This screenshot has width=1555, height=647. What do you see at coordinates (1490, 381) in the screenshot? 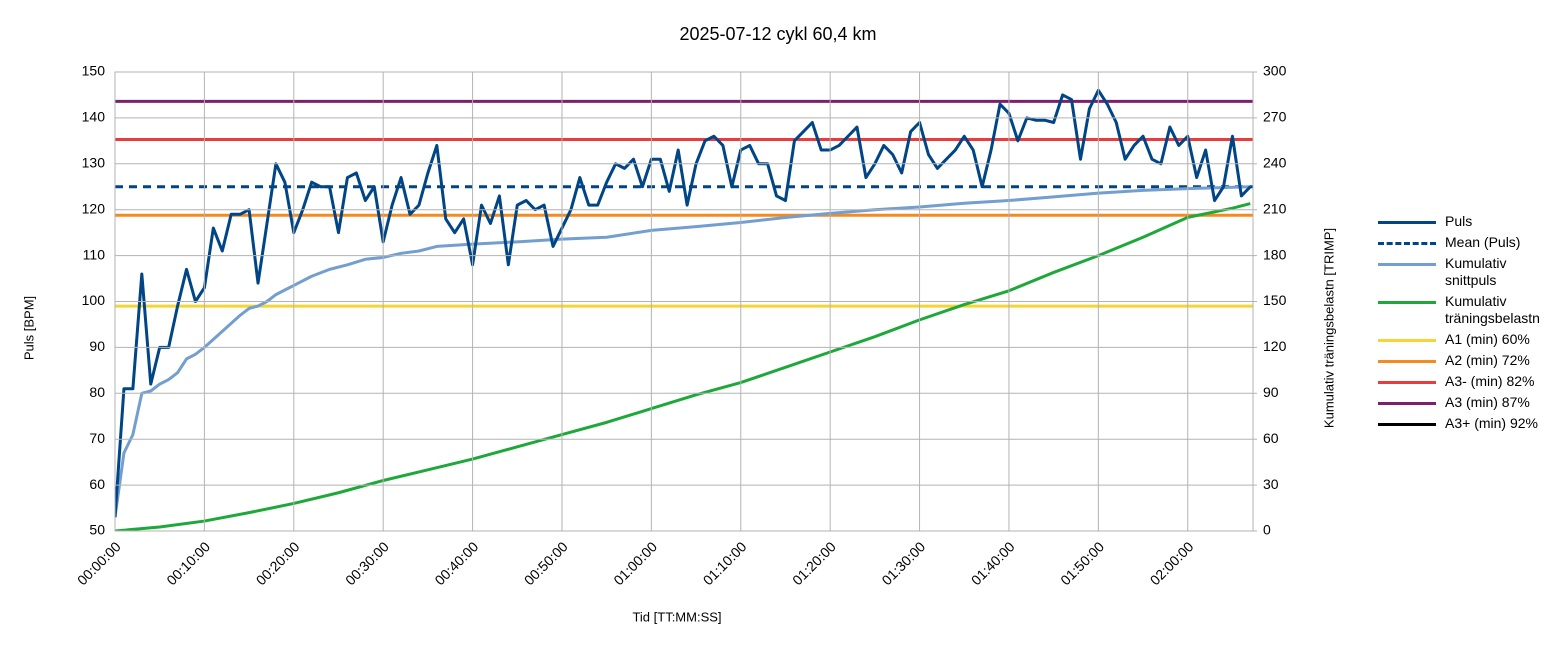
I see `legend-label: A3- (min) 82%` at bounding box center [1490, 381].